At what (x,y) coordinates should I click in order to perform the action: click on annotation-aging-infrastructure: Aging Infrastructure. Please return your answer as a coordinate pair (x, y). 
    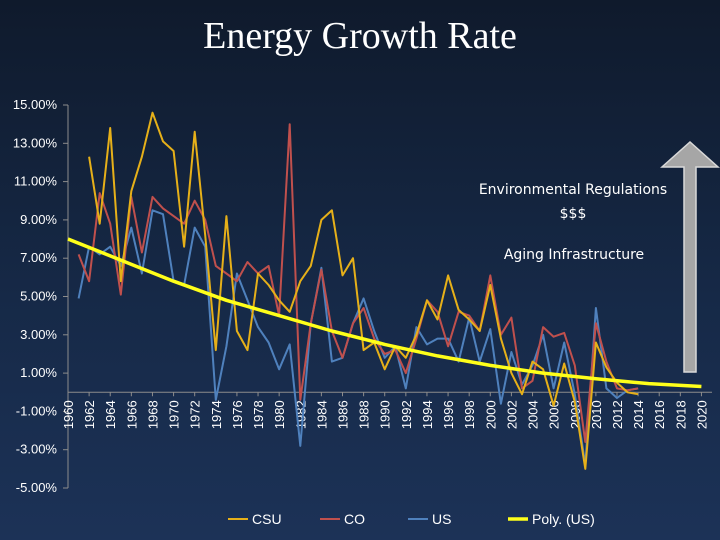
    Looking at the image, I should click on (574, 255).